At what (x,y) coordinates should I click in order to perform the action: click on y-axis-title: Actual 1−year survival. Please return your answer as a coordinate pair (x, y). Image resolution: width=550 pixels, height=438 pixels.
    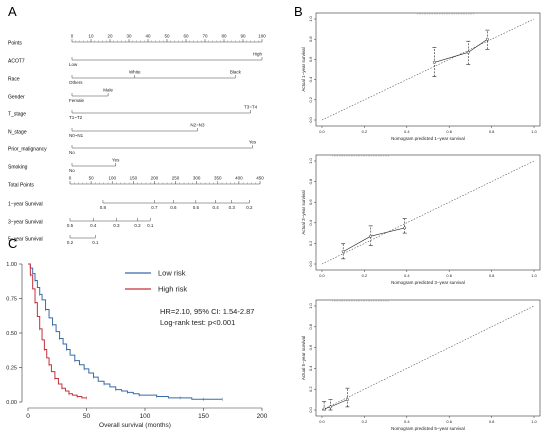
    Looking at the image, I should click on (303, 69).